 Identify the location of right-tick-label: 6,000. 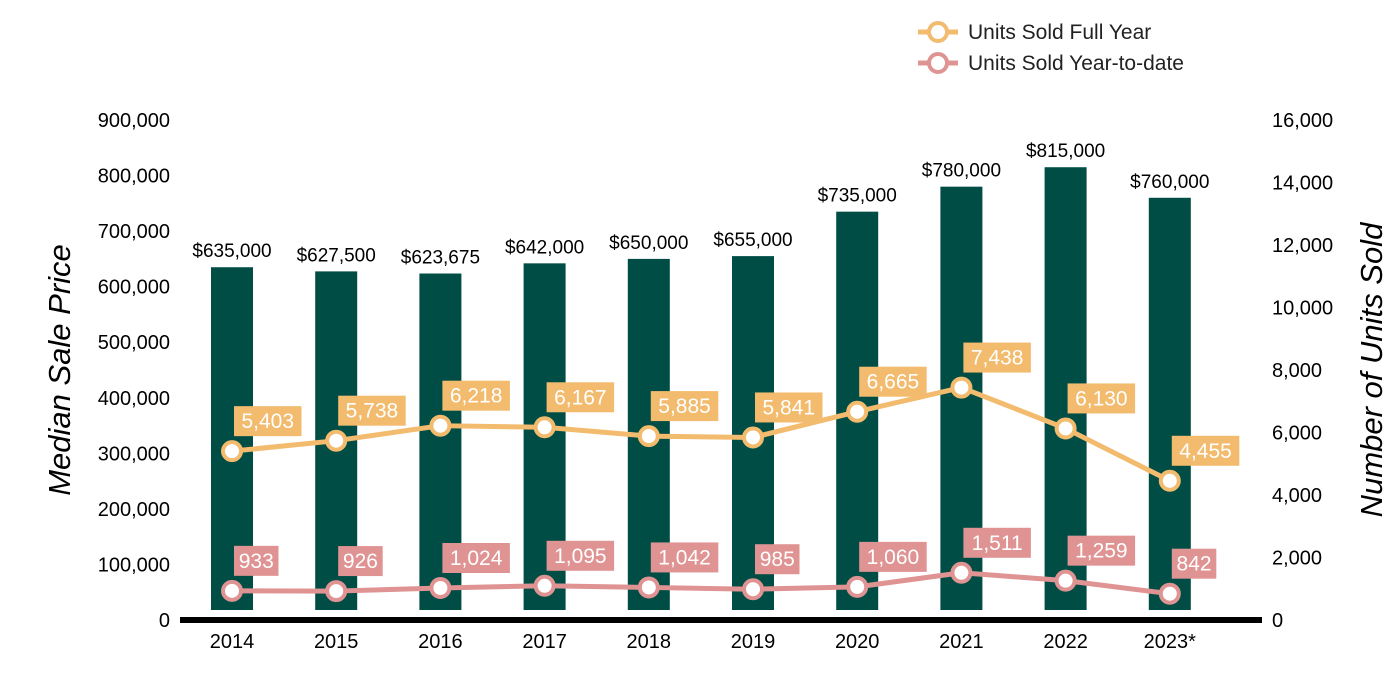
(1297, 434).